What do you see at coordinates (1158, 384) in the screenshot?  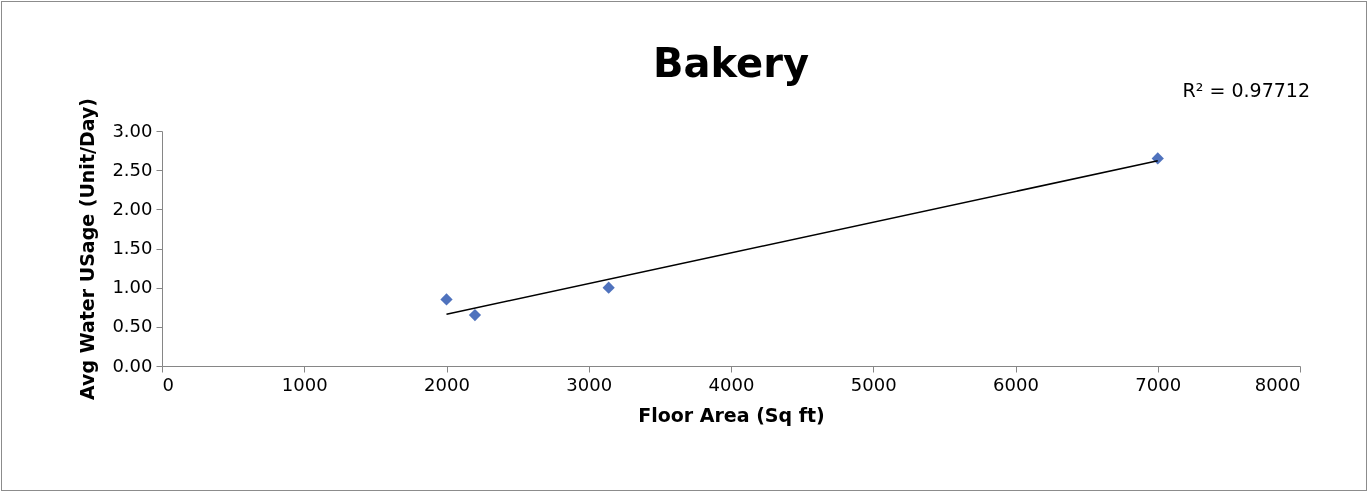 I see `x-tick-label: 7000` at bounding box center [1158, 384].